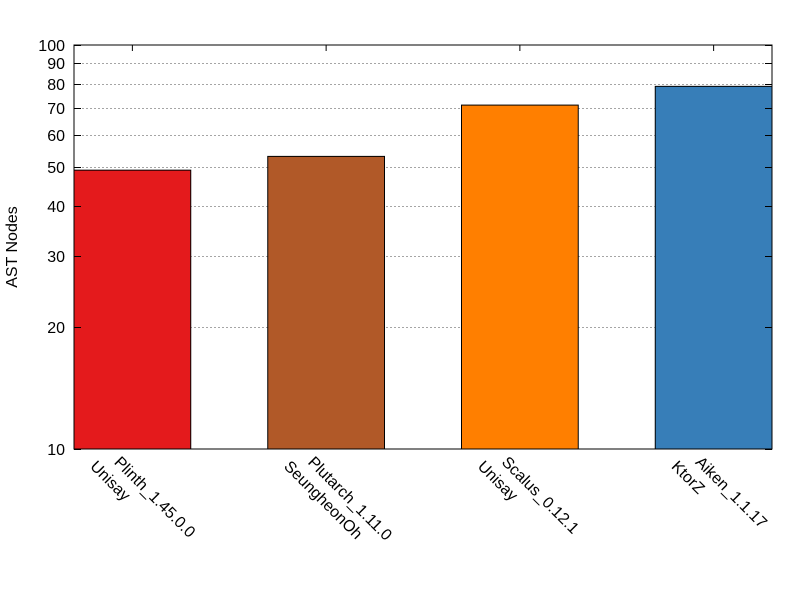  Describe the element at coordinates (56, 64) in the screenshot. I see `y-tick-label: 90` at that location.